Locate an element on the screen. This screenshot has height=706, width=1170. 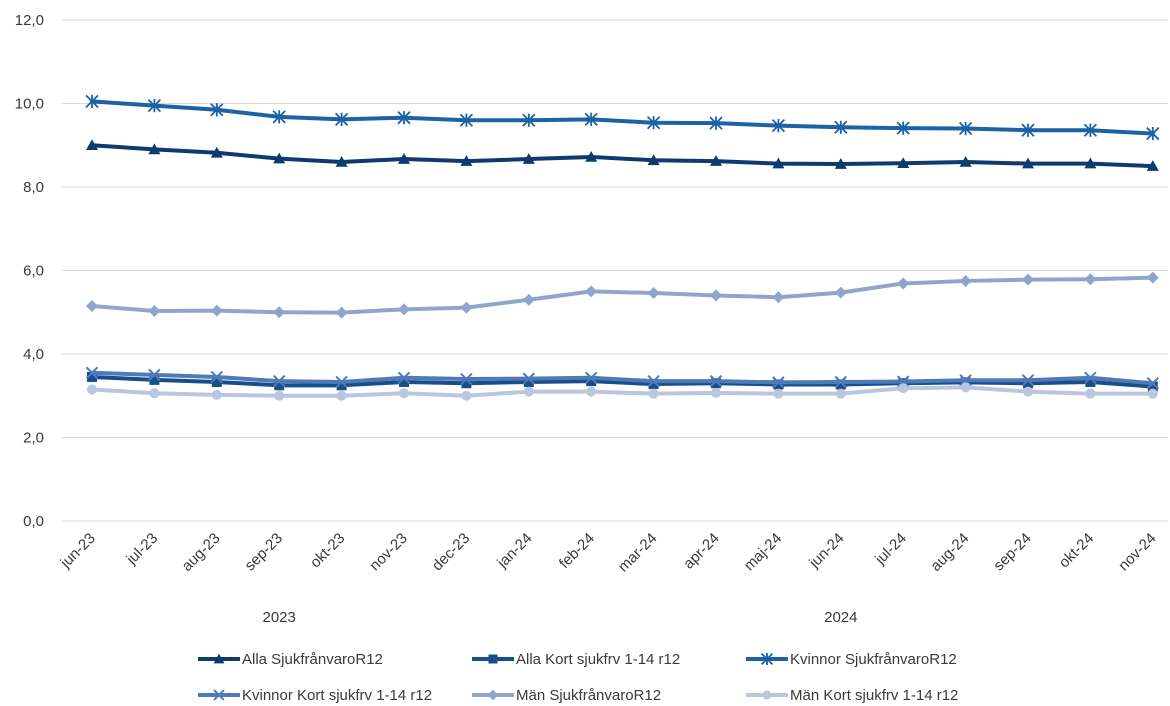
y-tick-label: 2,0 is located at coordinates (33, 438).